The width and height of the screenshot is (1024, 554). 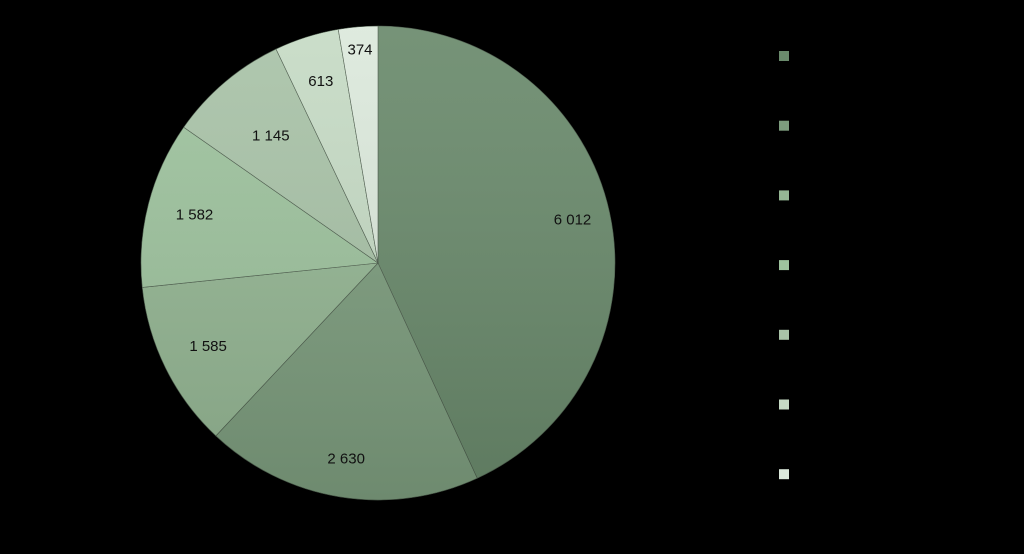 I want to click on data-label-3: 1 585, so click(x=208, y=346).